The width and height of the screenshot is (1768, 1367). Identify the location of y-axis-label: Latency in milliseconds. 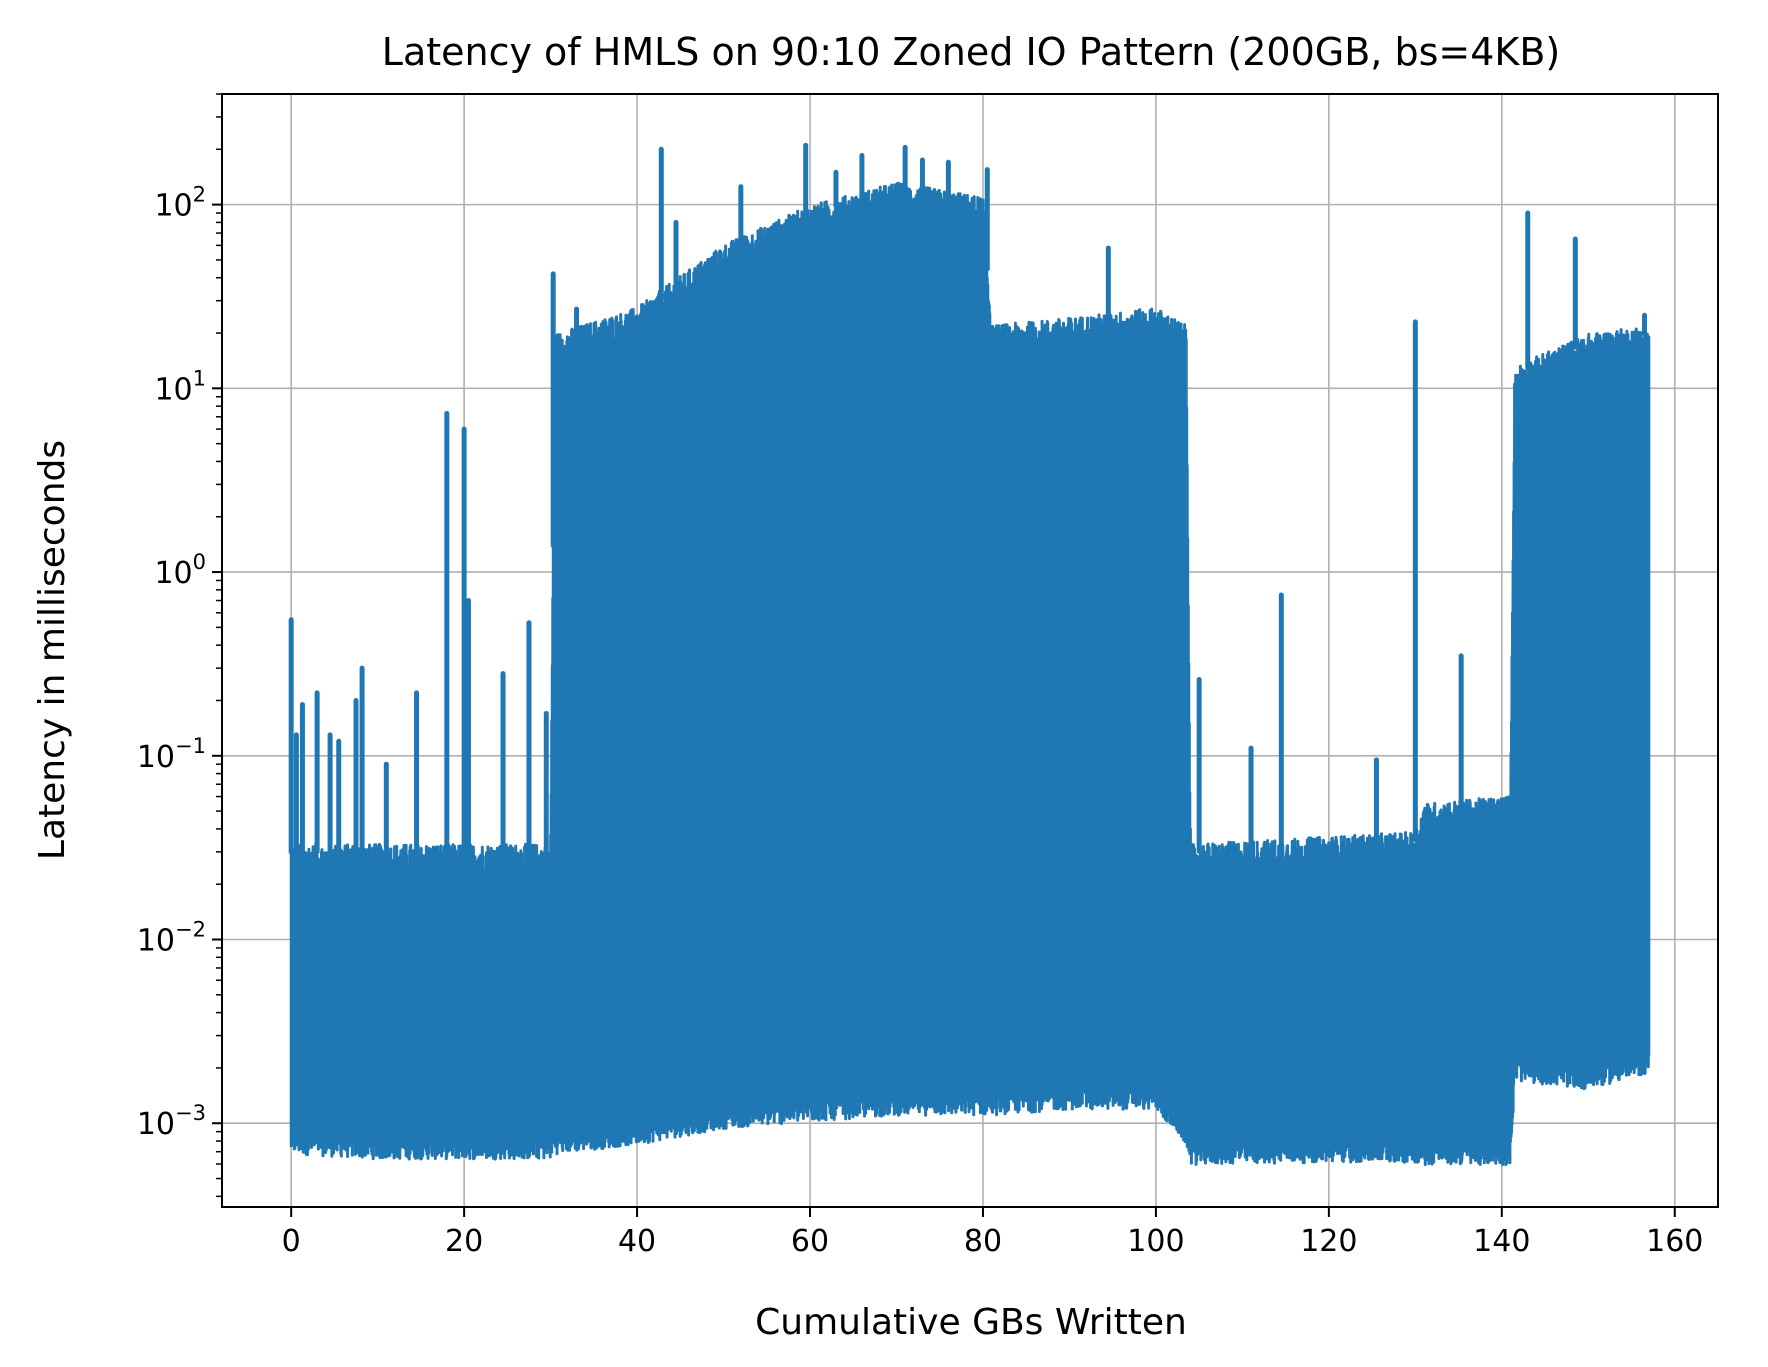
(52, 650).